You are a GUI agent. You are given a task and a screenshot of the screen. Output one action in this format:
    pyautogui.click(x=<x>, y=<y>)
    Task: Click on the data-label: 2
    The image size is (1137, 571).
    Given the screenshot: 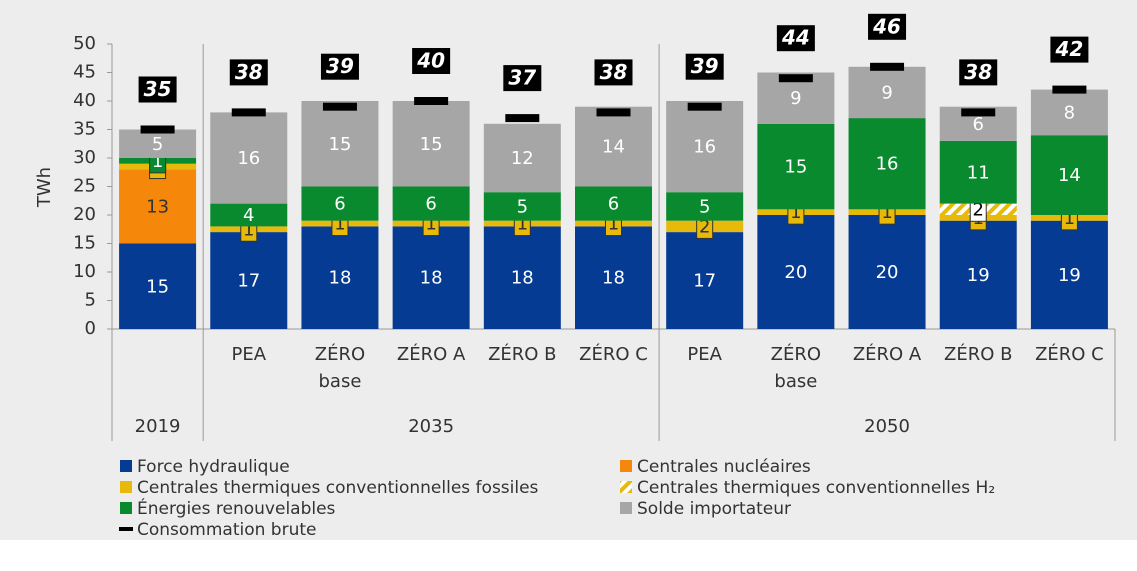 What is the action you would take?
    pyautogui.click(x=978, y=209)
    